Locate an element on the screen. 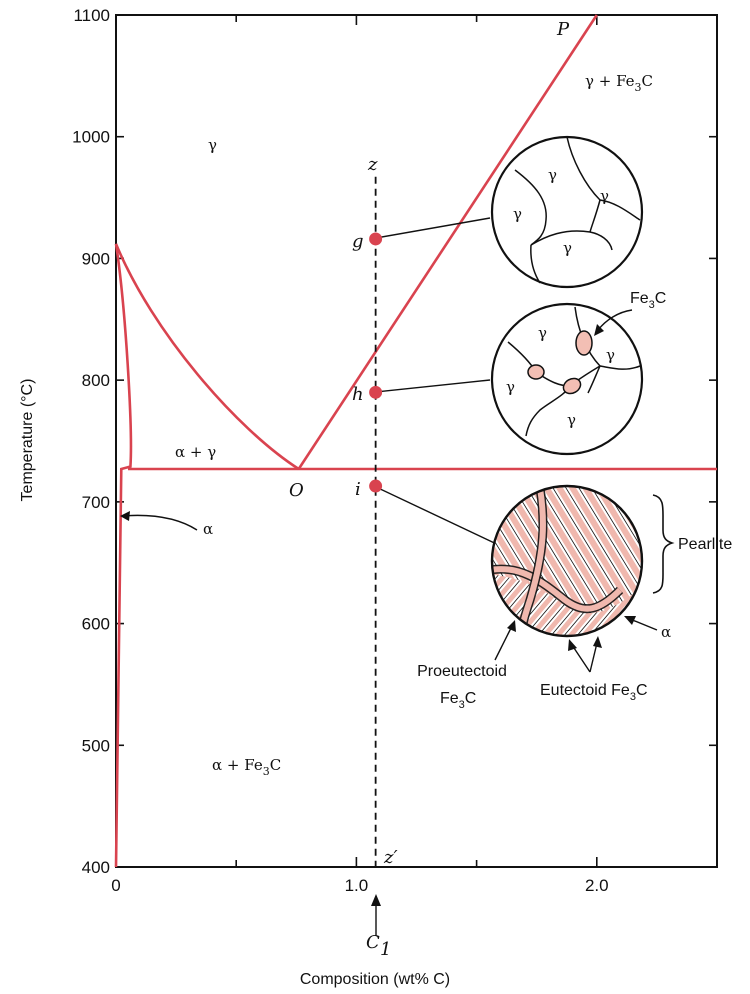 Image resolution: width=750 pixels, height=994 pixels. leader-i is located at coordinates (440, 517).